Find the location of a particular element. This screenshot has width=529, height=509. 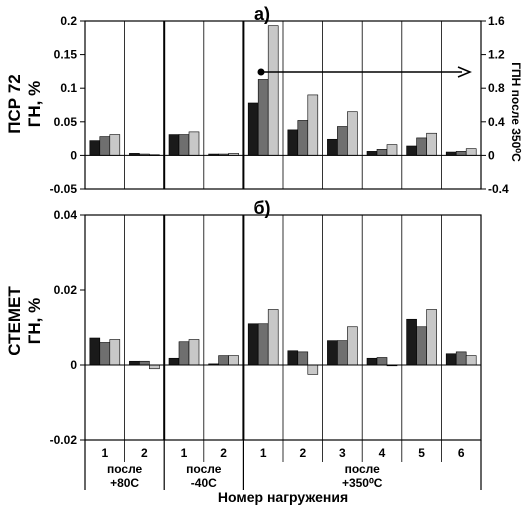

y-tick-label: 0.2 is located at coordinates (68, 21).